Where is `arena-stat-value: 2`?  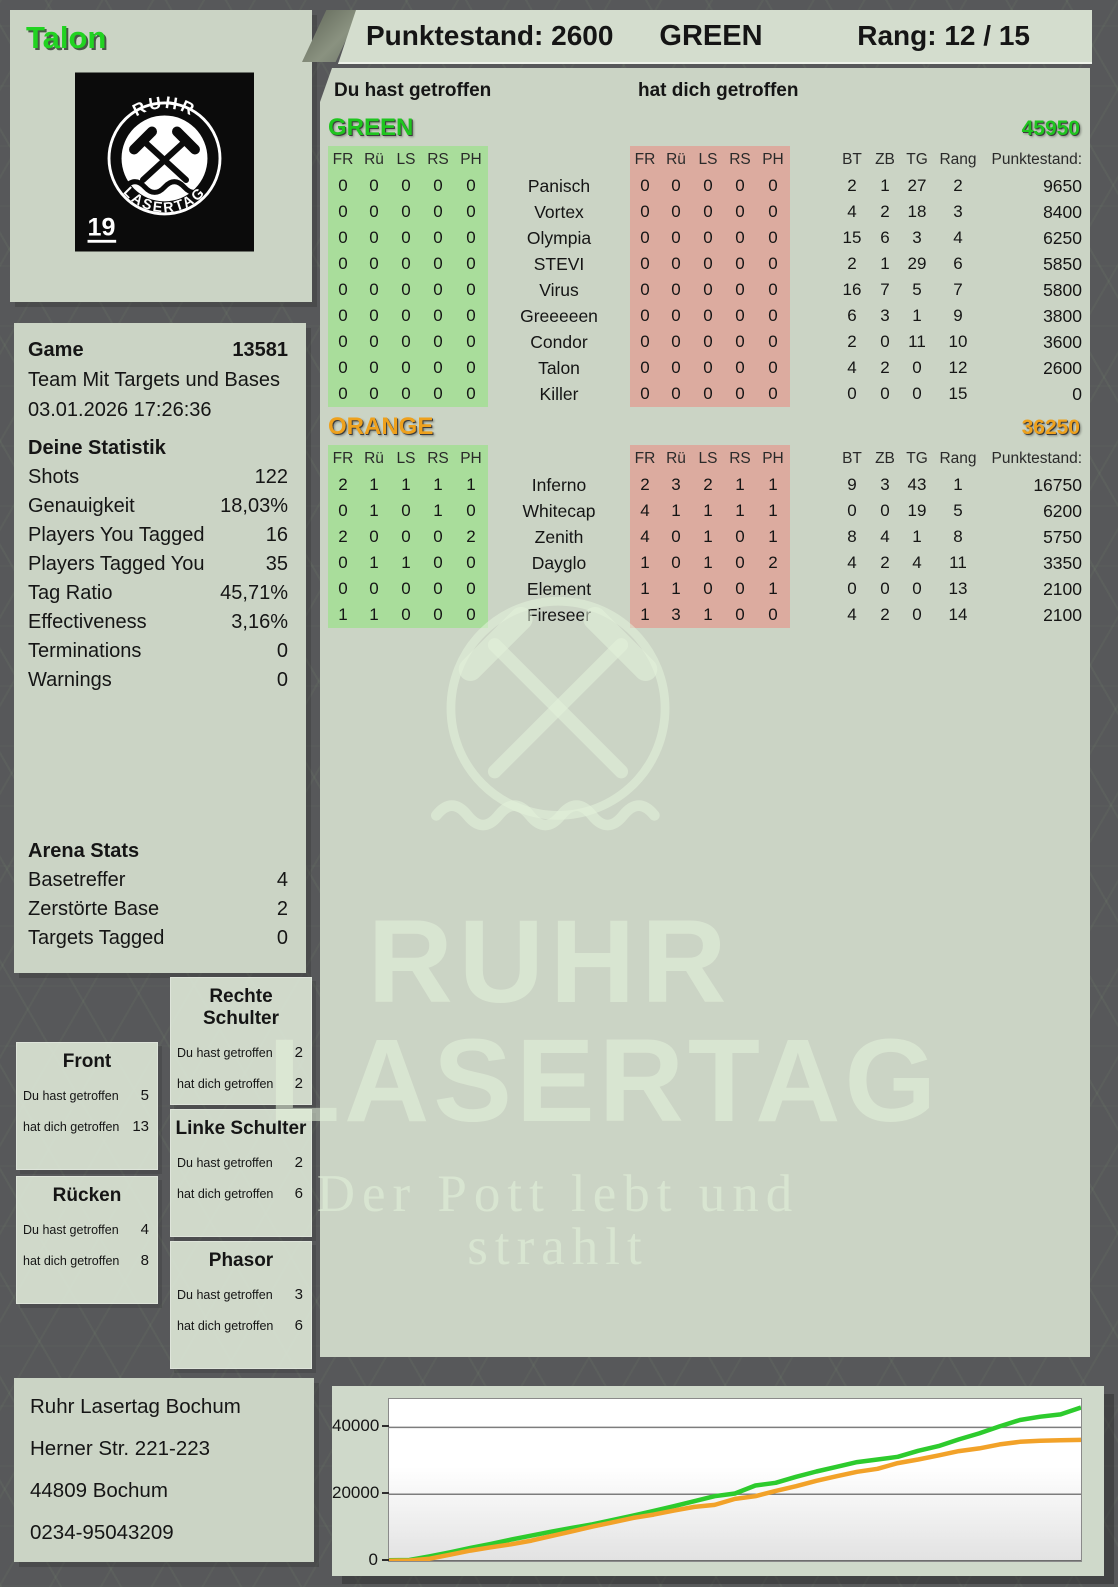 arena-stat-value: 2 is located at coordinates (282, 909).